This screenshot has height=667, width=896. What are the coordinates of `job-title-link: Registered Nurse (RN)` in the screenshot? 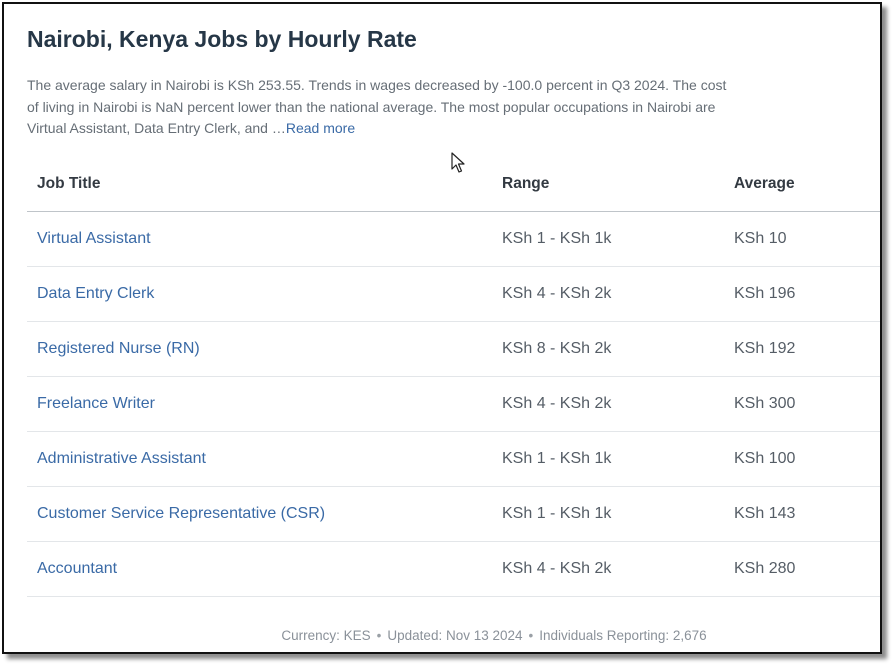 It's located at (118, 348).